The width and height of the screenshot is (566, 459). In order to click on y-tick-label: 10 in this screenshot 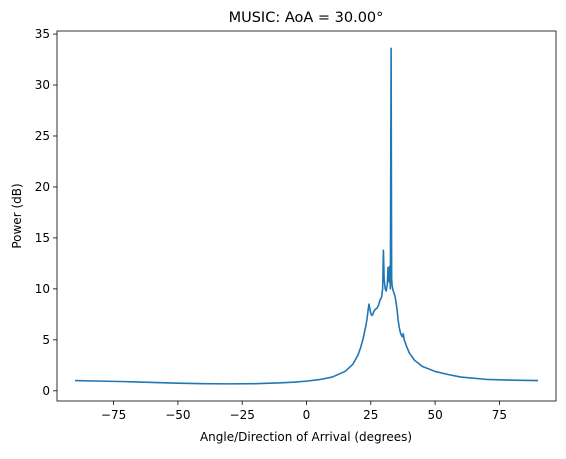, I will do `click(42, 289)`.